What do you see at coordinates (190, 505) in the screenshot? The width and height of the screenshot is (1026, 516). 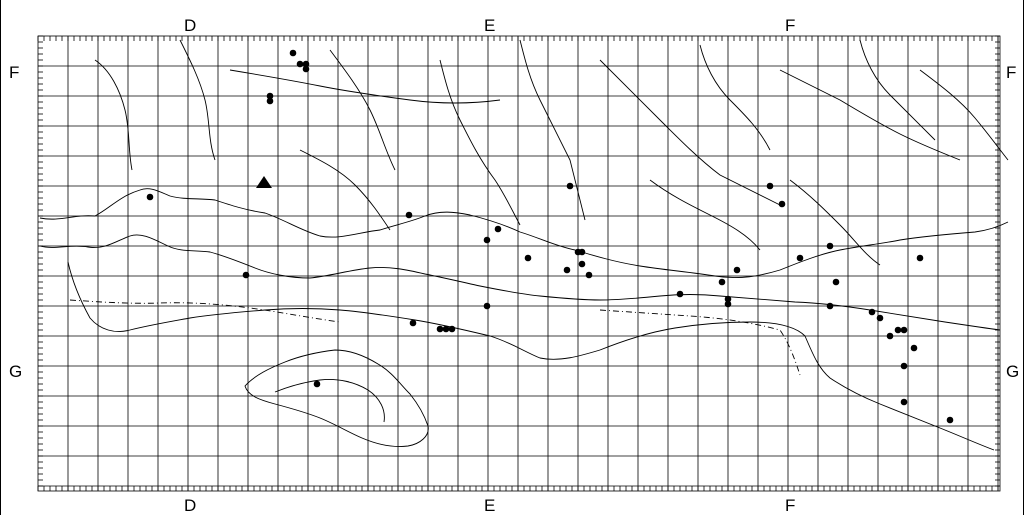 I see `grid-label-bottom-d: D` at bounding box center [190, 505].